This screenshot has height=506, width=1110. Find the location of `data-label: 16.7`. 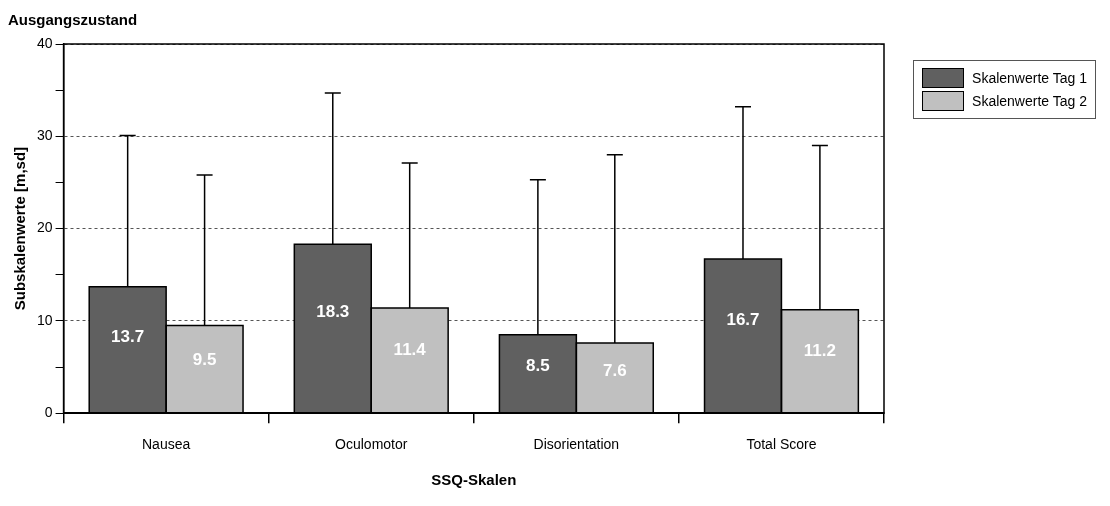

data-label: 16.7 is located at coordinates (743, 320).